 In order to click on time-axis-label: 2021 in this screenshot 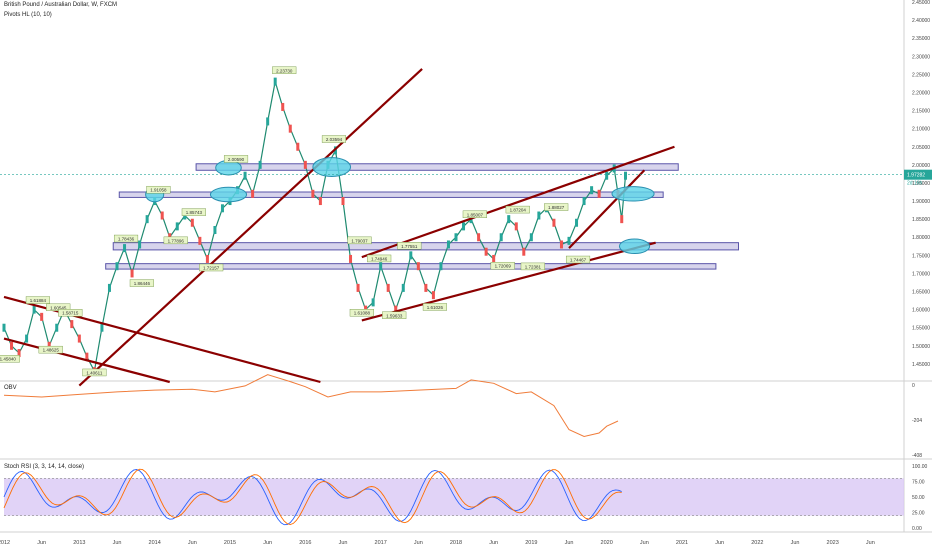, I will do `click(682, 543)`.